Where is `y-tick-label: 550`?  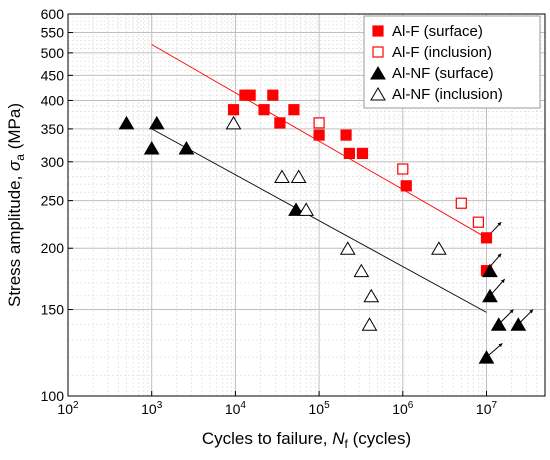
y-tick-label: 550 is located at coordinates (53, 33).